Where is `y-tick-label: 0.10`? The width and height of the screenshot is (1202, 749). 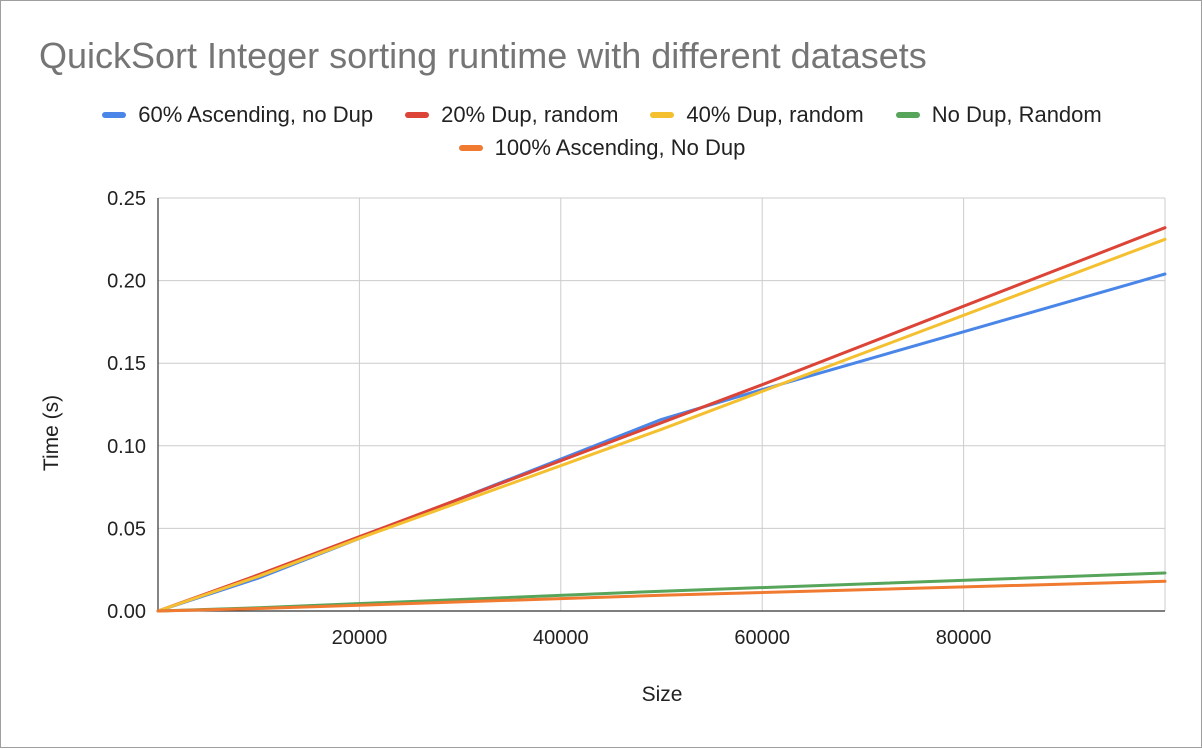
y-tick-label: 0.10 is located at coordinates (126, 447).